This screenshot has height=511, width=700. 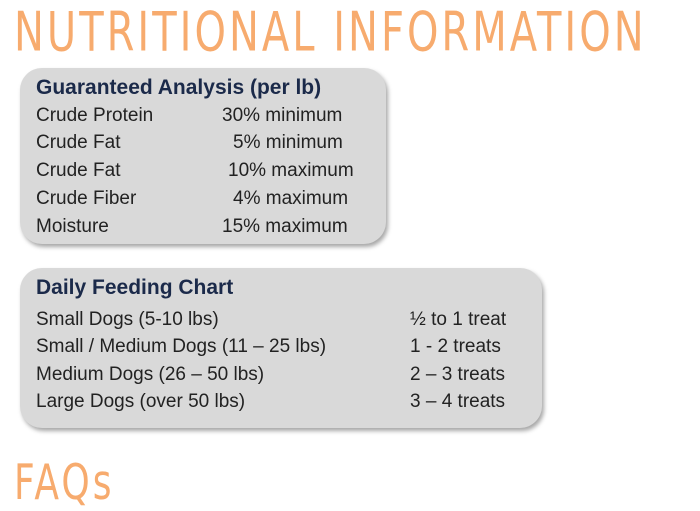 What do you see at coordinates (458, 401) in the screenshot?
I see `feeding-value: 3 – 4 treats` at bounding box center [458, 401].